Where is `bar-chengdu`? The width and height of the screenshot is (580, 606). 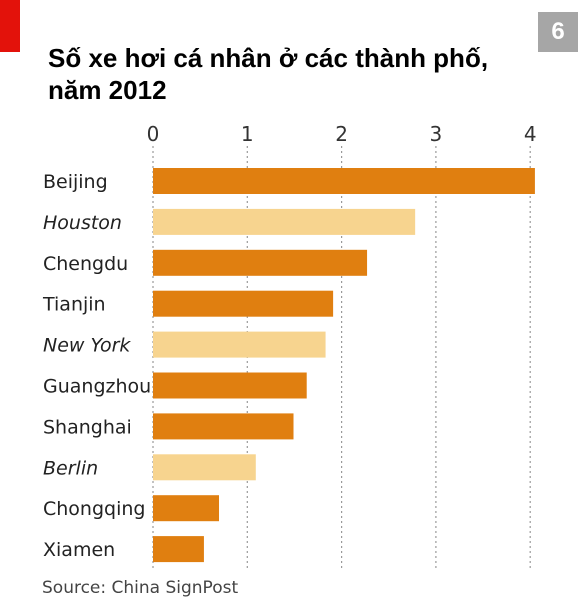 bar-chengdu is located at coordinates (260, 262).